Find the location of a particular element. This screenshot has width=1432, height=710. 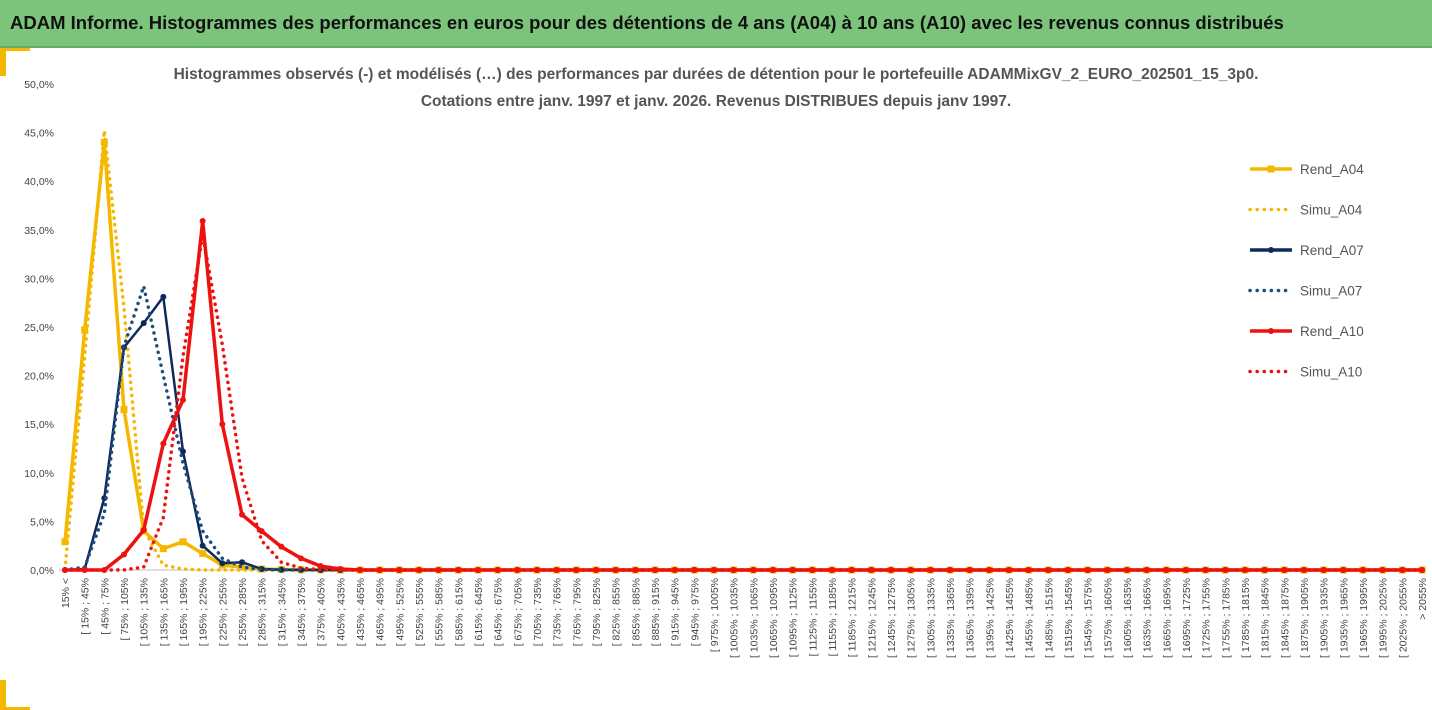

x-tick-label: [ 945% ; 975% is located at coordinates (695, 612).